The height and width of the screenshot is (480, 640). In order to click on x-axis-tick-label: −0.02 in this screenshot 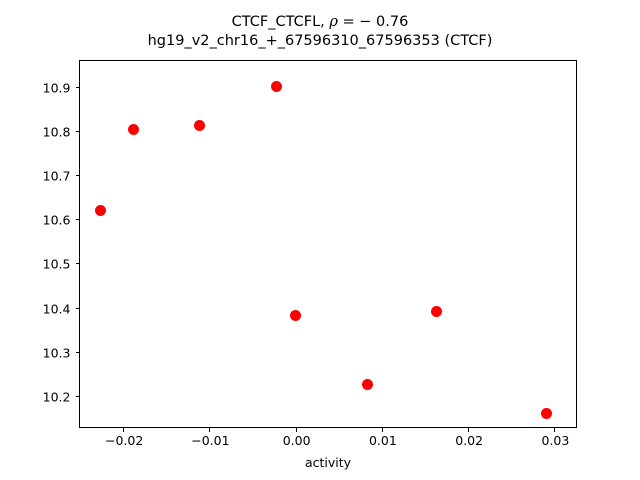, I will do `click(124, 440)`.